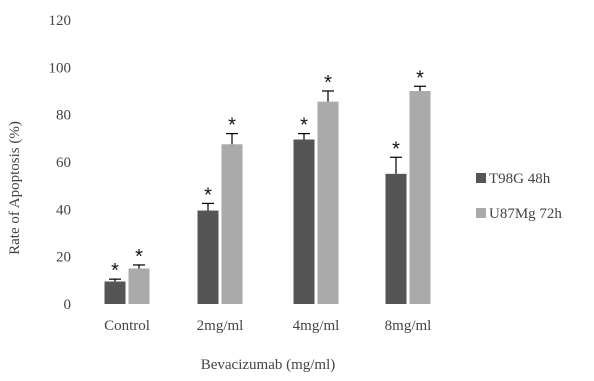 The height and width of the screenshot is (381, 594). What do you see at coordinates (420, 78) in the screenshot?
I see `significance-marker-1-3: *` at bounding box center [420, 78].